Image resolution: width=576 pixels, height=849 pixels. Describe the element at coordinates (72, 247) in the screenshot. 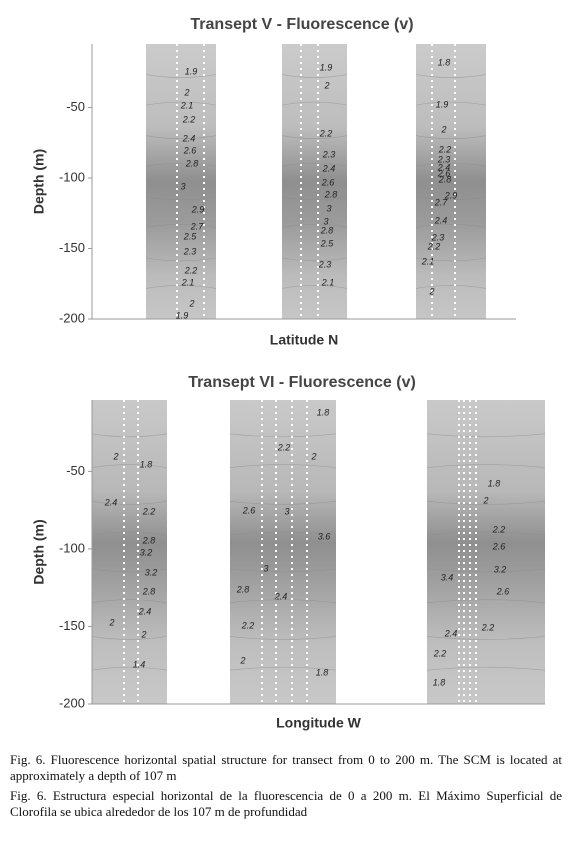

I see `y-tick-label: -150` at that location.